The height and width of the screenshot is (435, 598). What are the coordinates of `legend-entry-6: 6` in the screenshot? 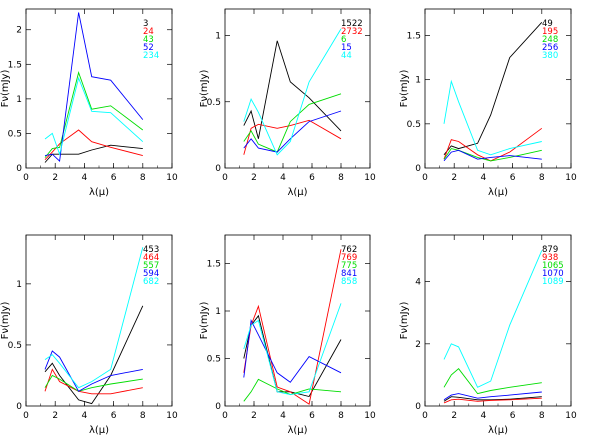 It's located at (343, 40).